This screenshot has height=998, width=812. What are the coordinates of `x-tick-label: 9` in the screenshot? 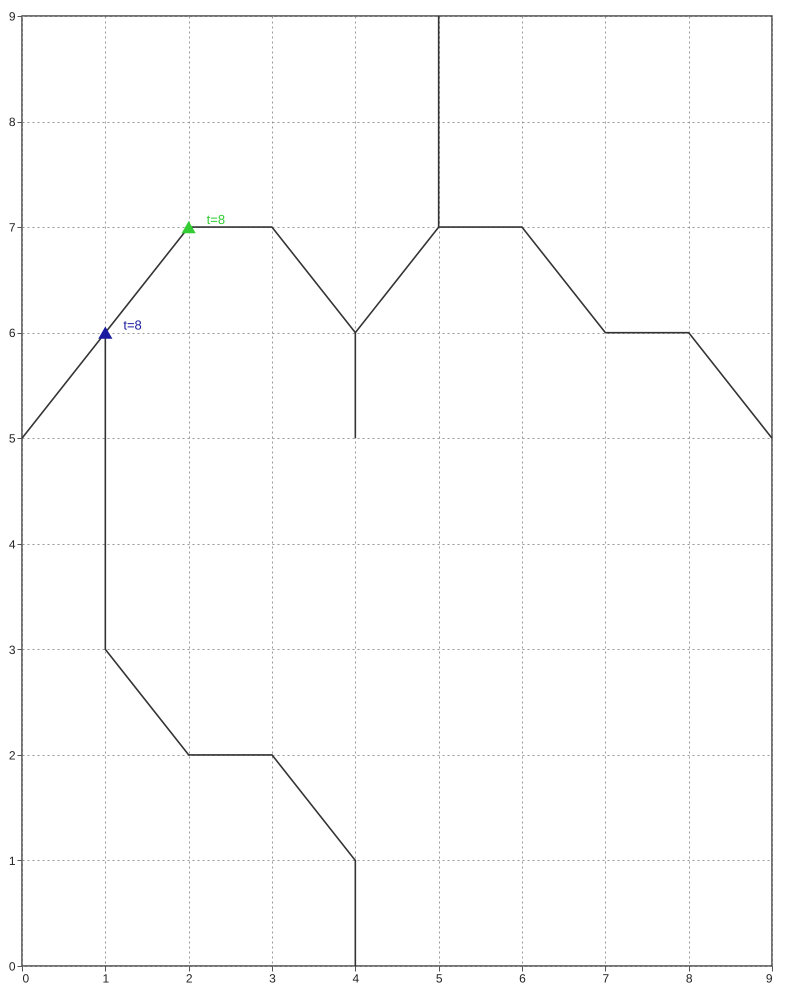 It's located at (769, 979).